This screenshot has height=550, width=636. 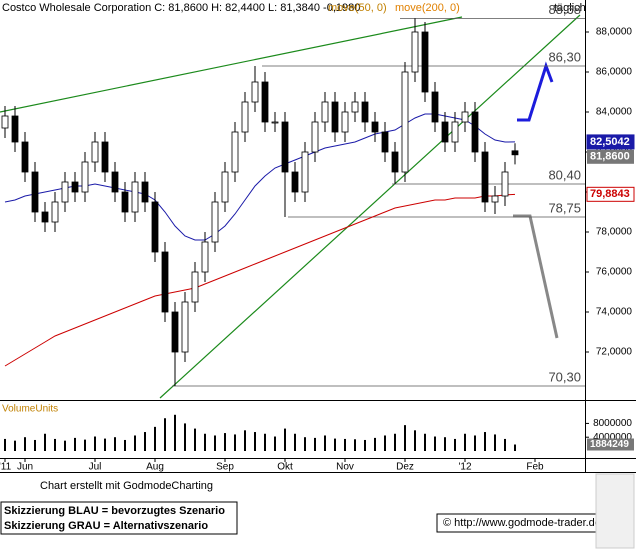 I want to click on x-tick-label: Jul, so click(x=95, y=467).